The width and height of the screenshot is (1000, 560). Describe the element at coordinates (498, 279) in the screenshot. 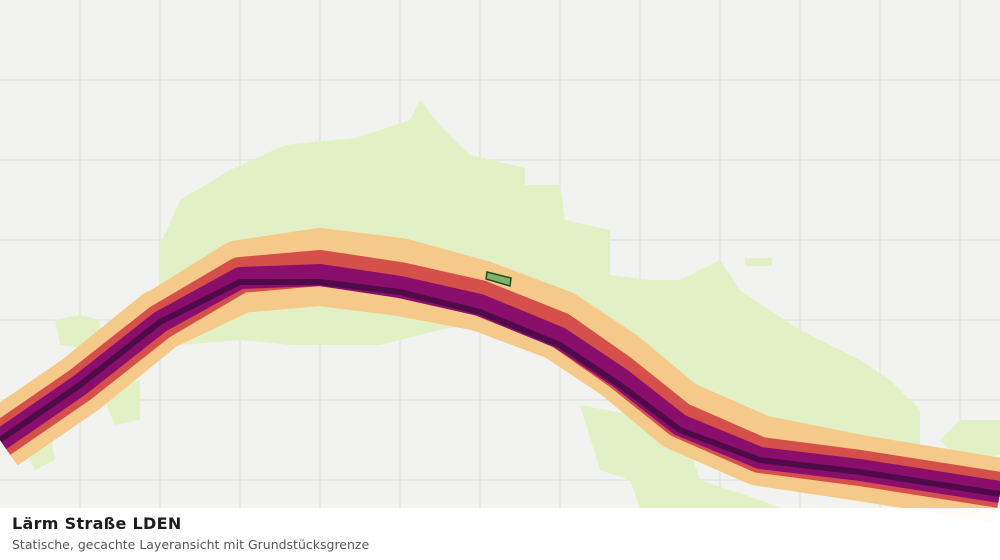

I see `parcel-boundary` at that location.